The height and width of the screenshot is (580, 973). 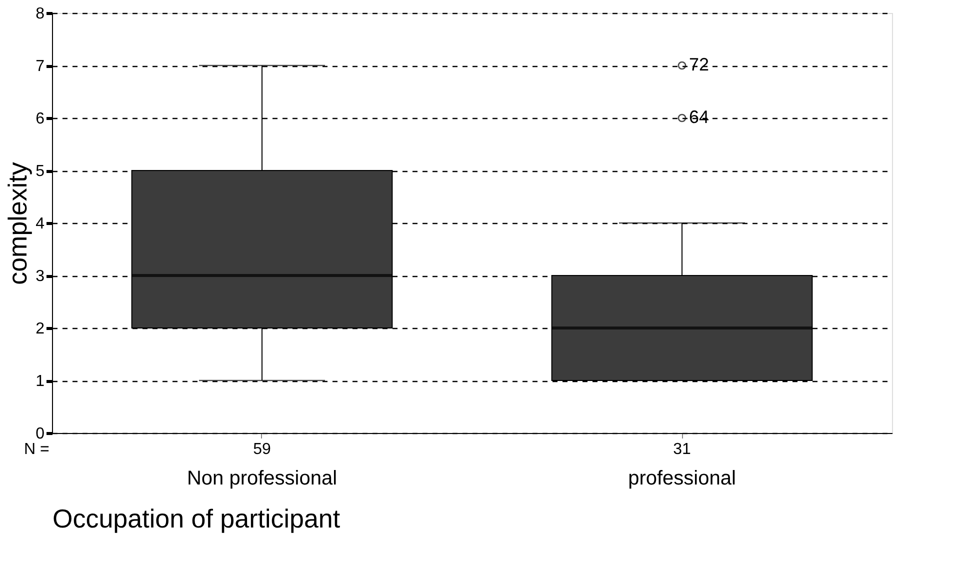 I want to click on y-tick-label: 1, so click(x=40, y=381).